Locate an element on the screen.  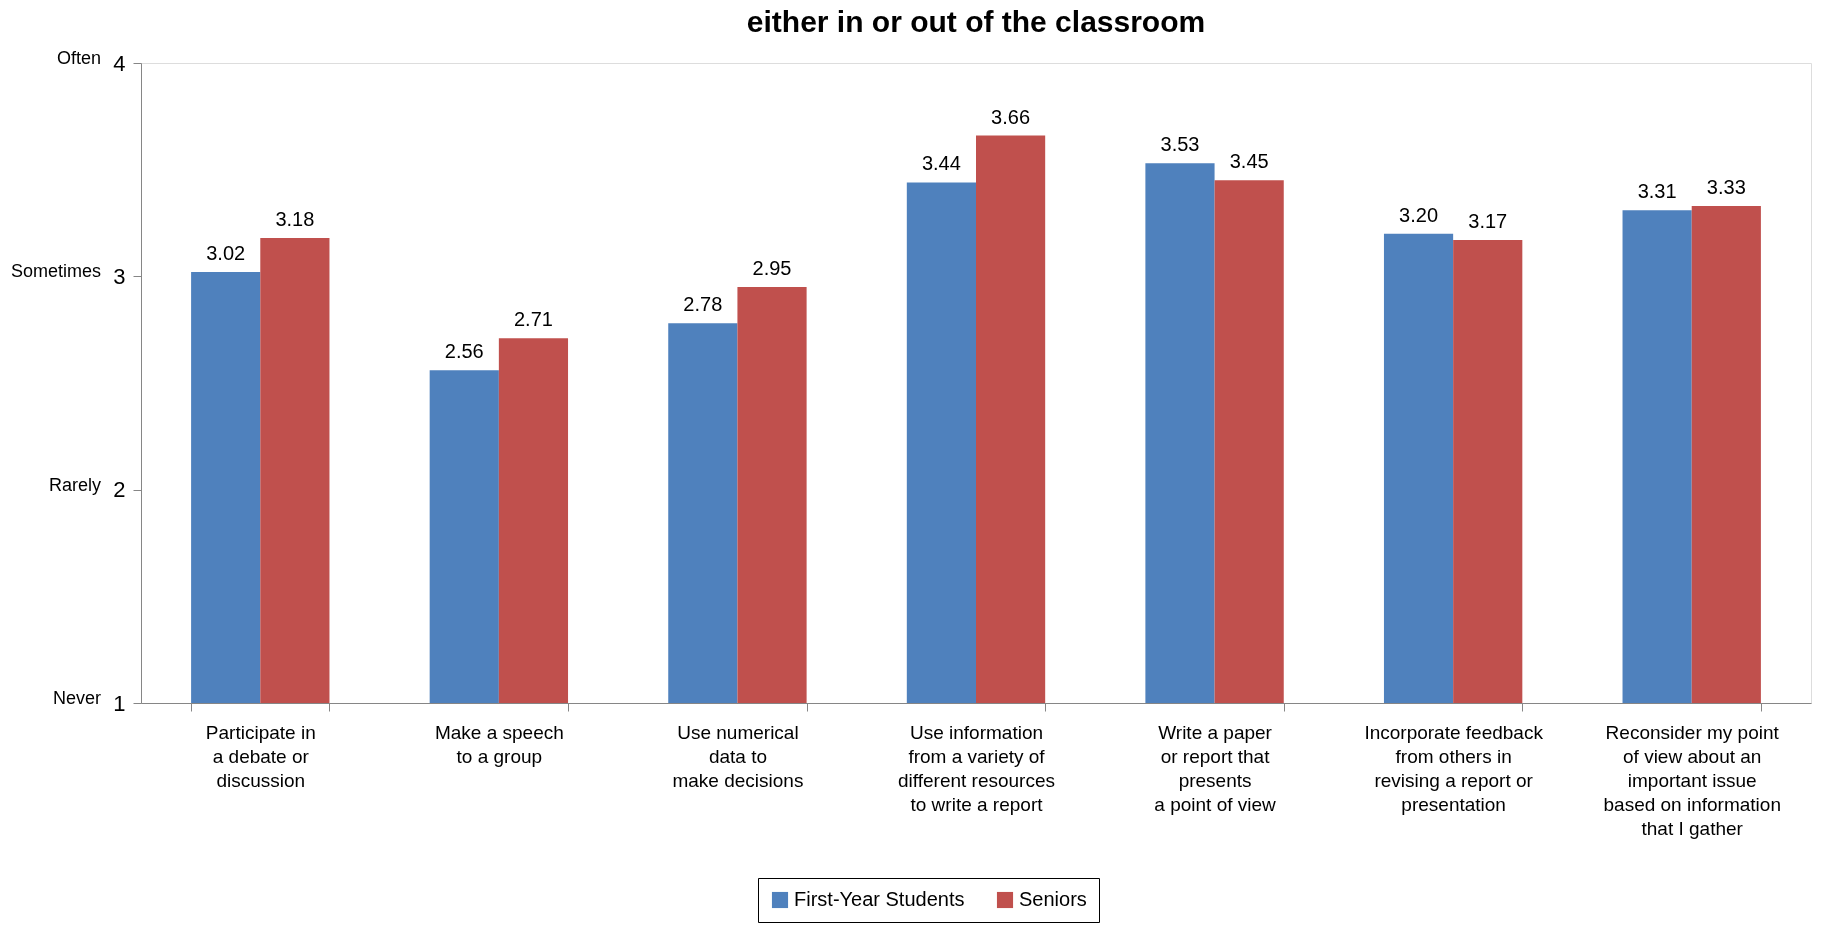
data-label: 3.17 is located at coordinates (1488, 221).